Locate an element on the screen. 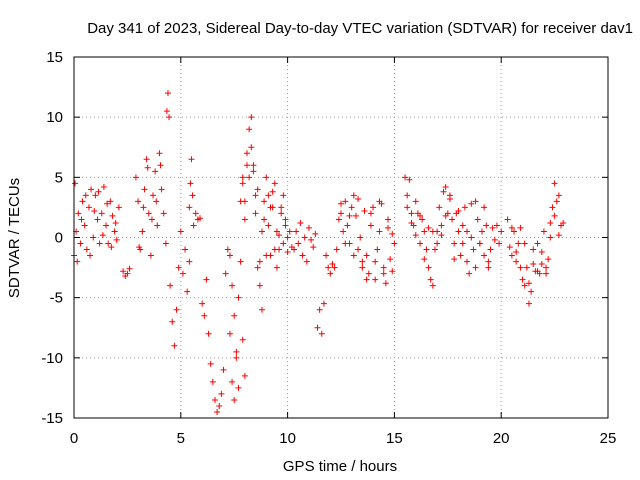 This screenshot has height=480, width=640. x-axis-label: GPS time / hours is located at coordinates (340, 466).